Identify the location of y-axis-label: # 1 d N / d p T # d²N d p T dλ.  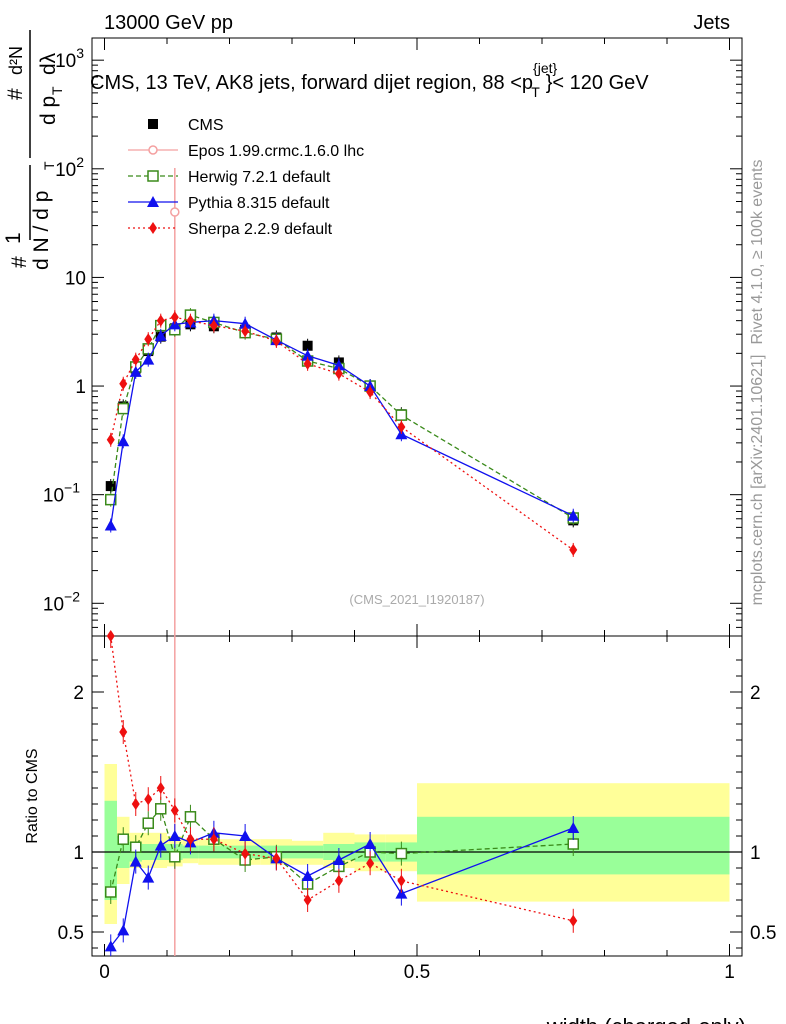
(33, 150).